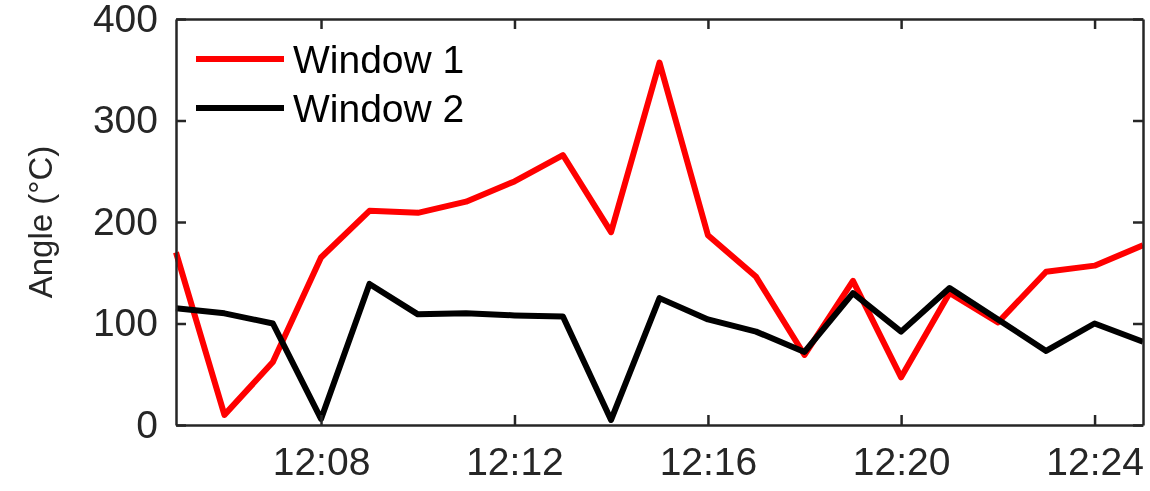 This screenshot has width=1150, height=491. Describe the element at coordinates (125, 20) in the screenshot. I see `y-tick-label: 400` at that location.